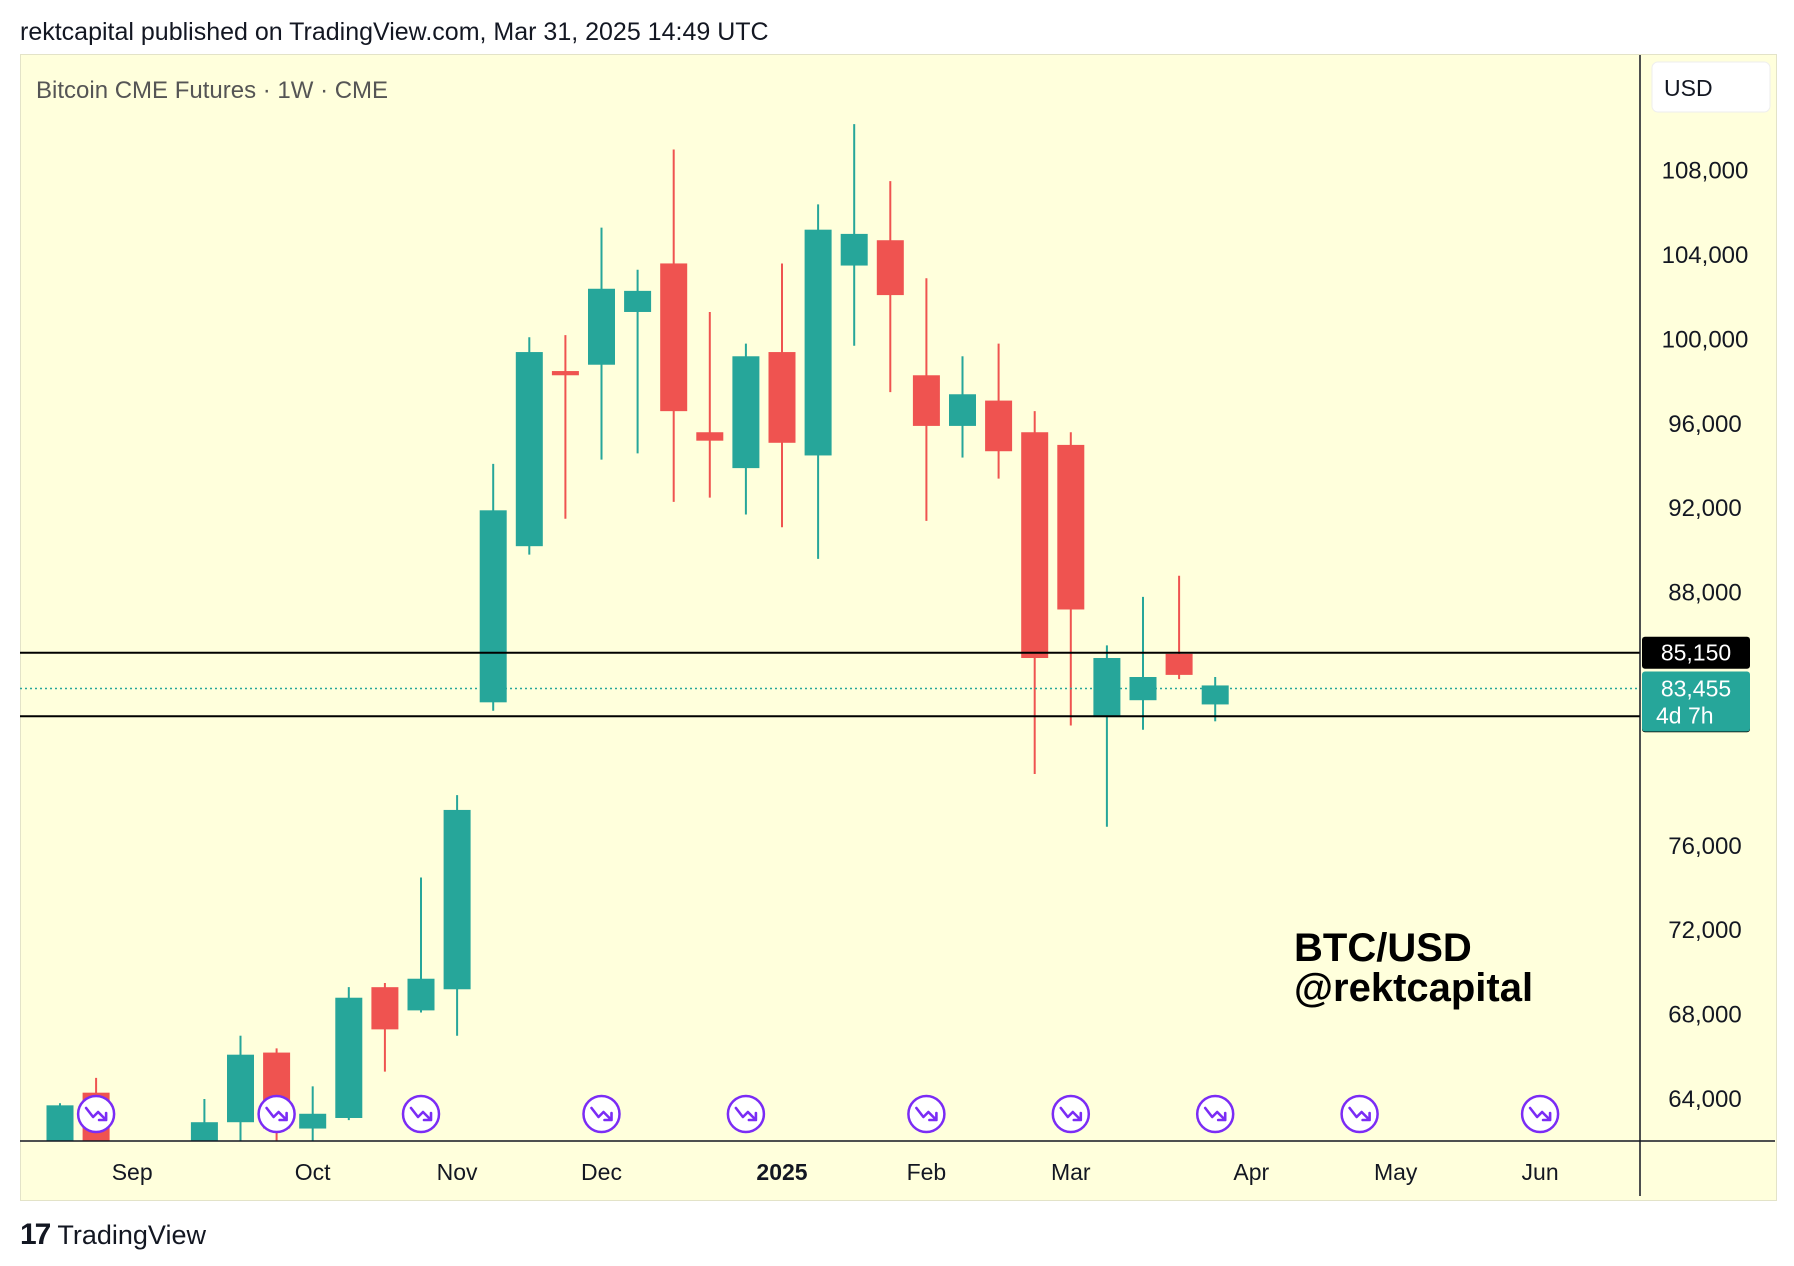  Describe the element at coordinates (1413, 988) in the screenshot. I see `watermark-author: @rektcapital` at that location.